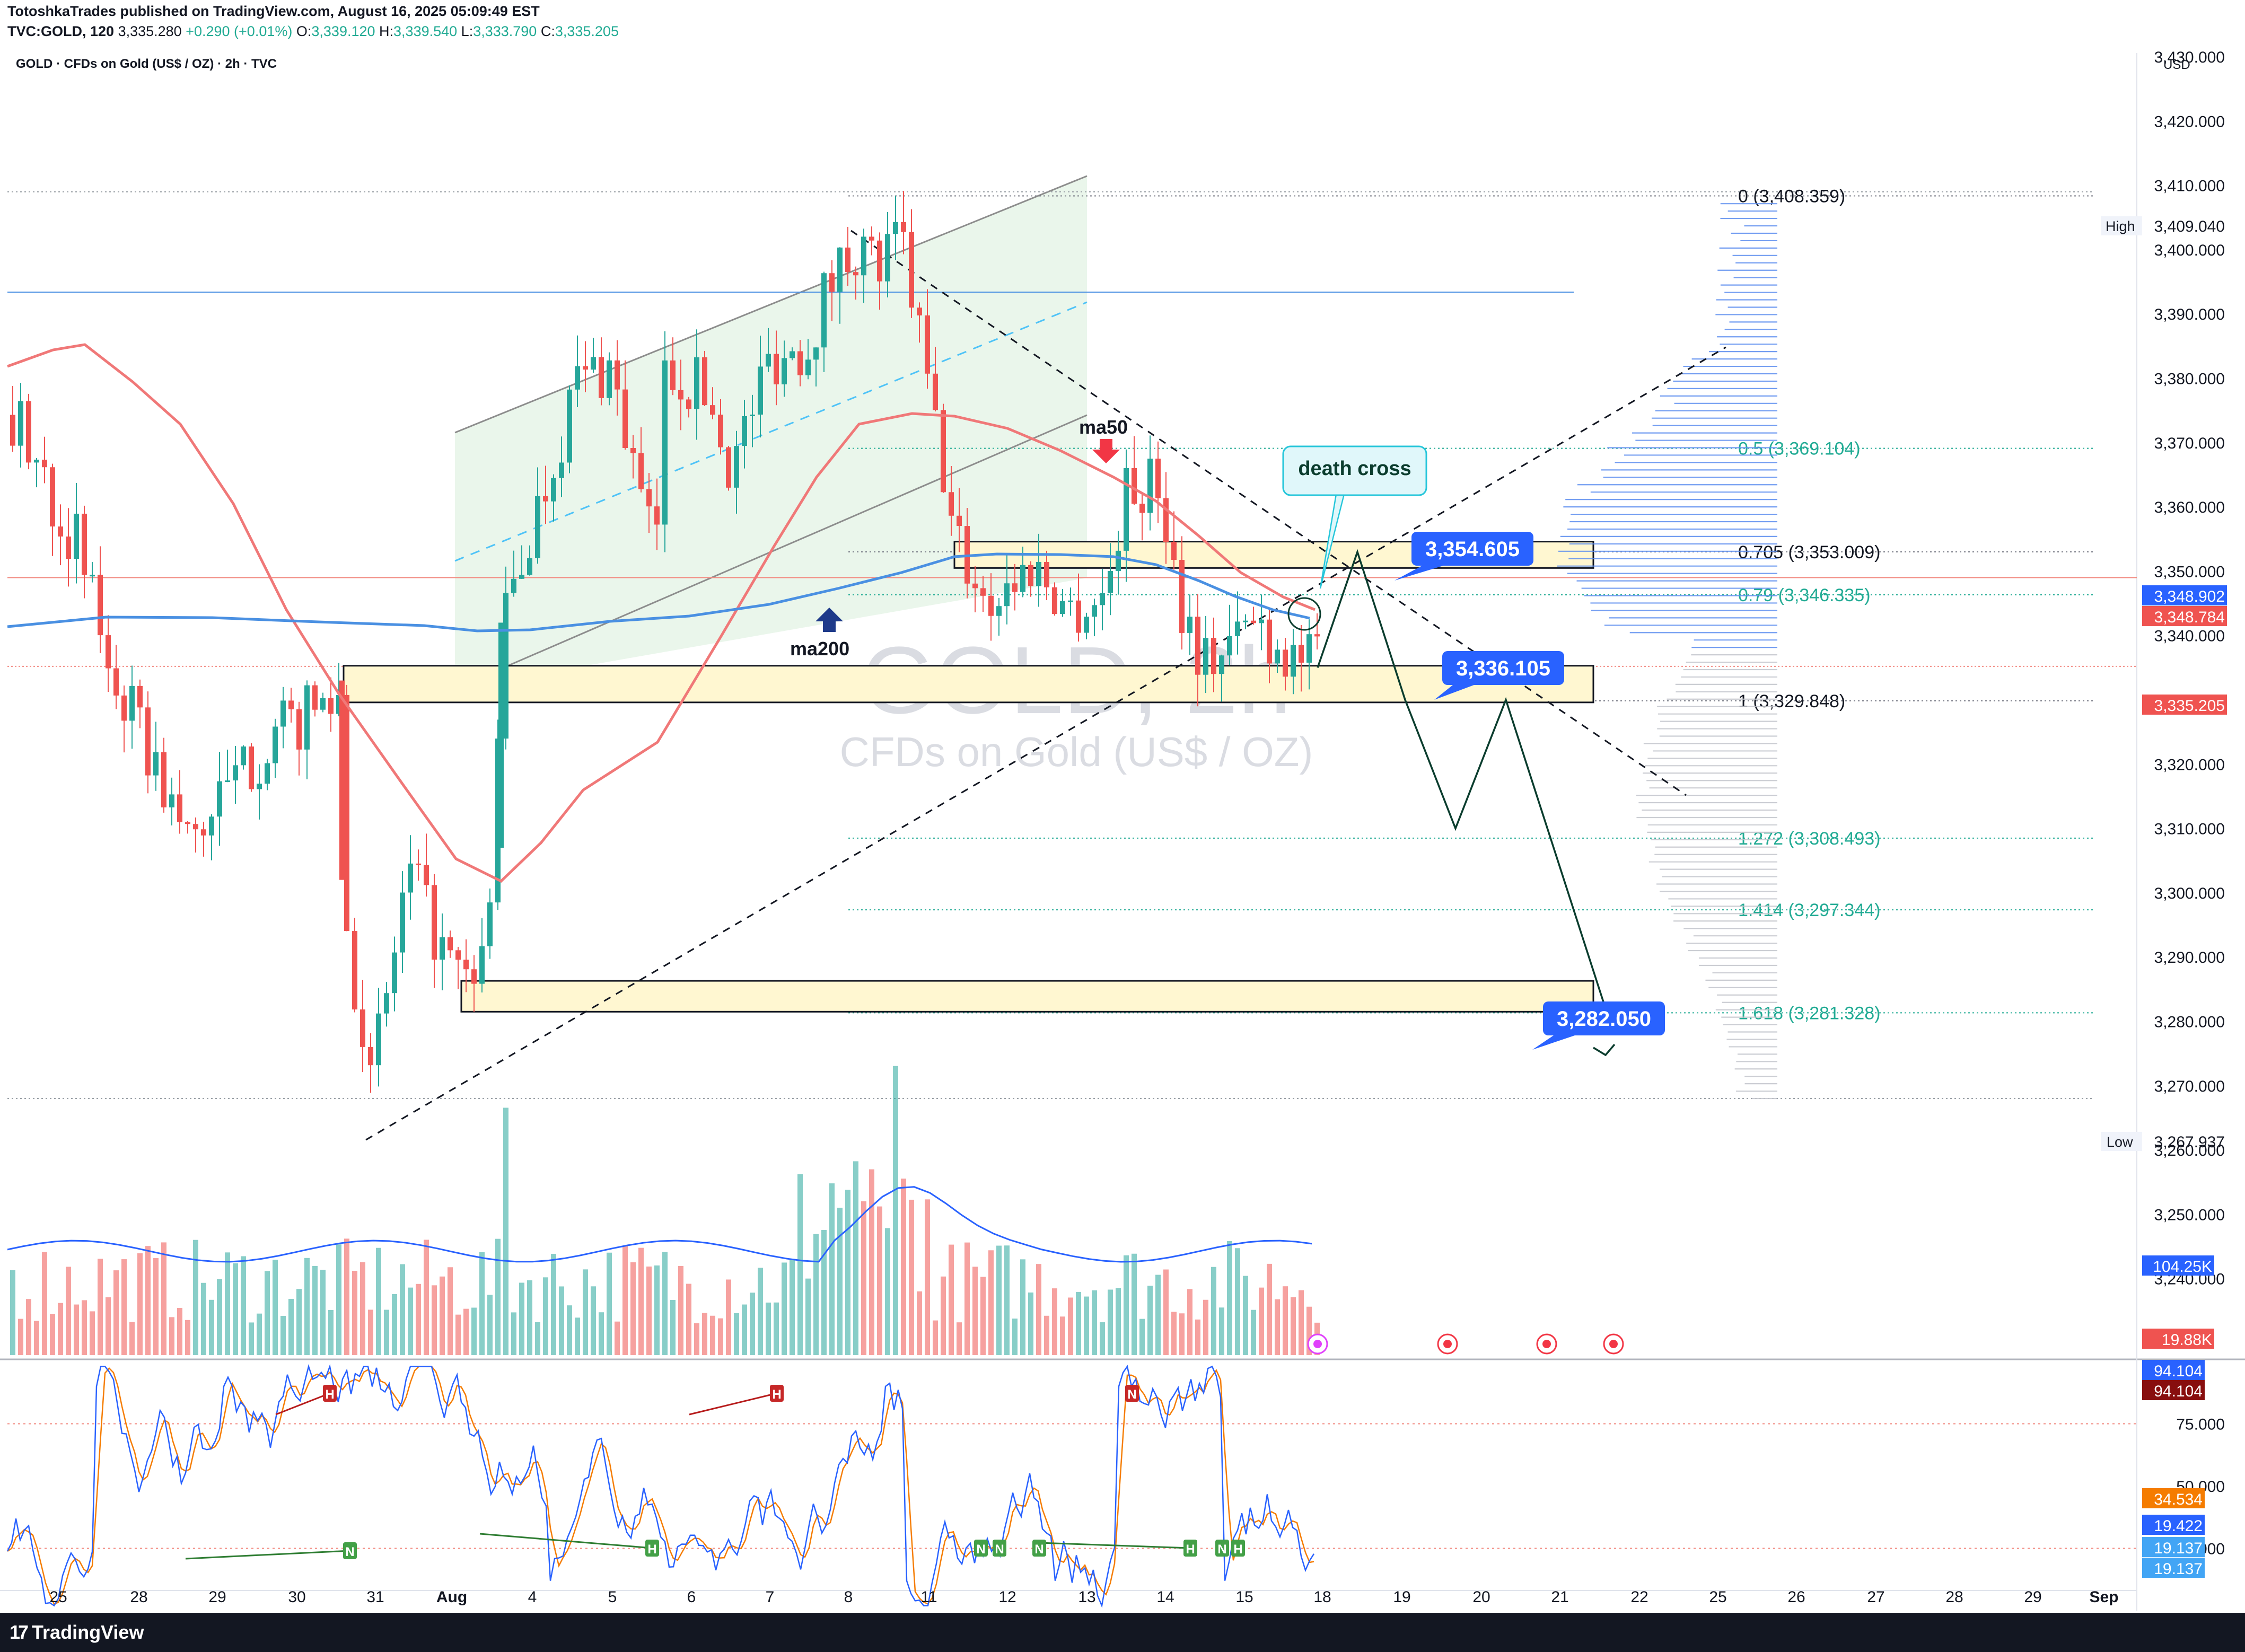 The image size is (2245, 1652). What do you see at coordinates (1190, 1548) in the screenshot?
I see `divergence-marker` at bounding box center [1190, 1548].